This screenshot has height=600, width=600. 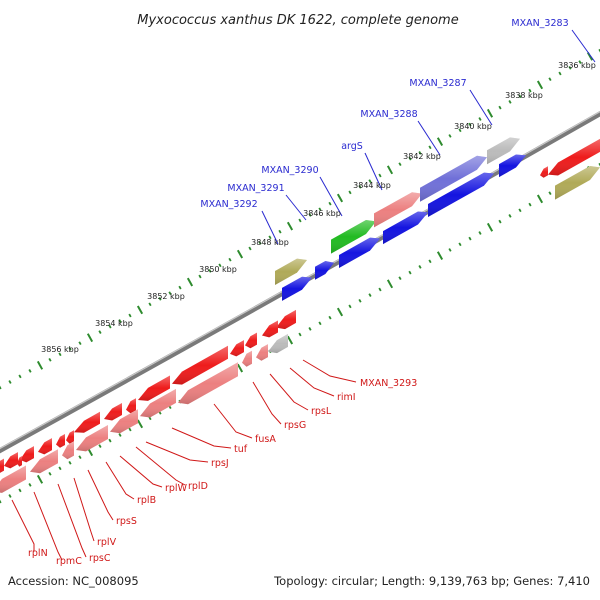 I want to click on gene-rpsJ, so click(x=131, y=406).